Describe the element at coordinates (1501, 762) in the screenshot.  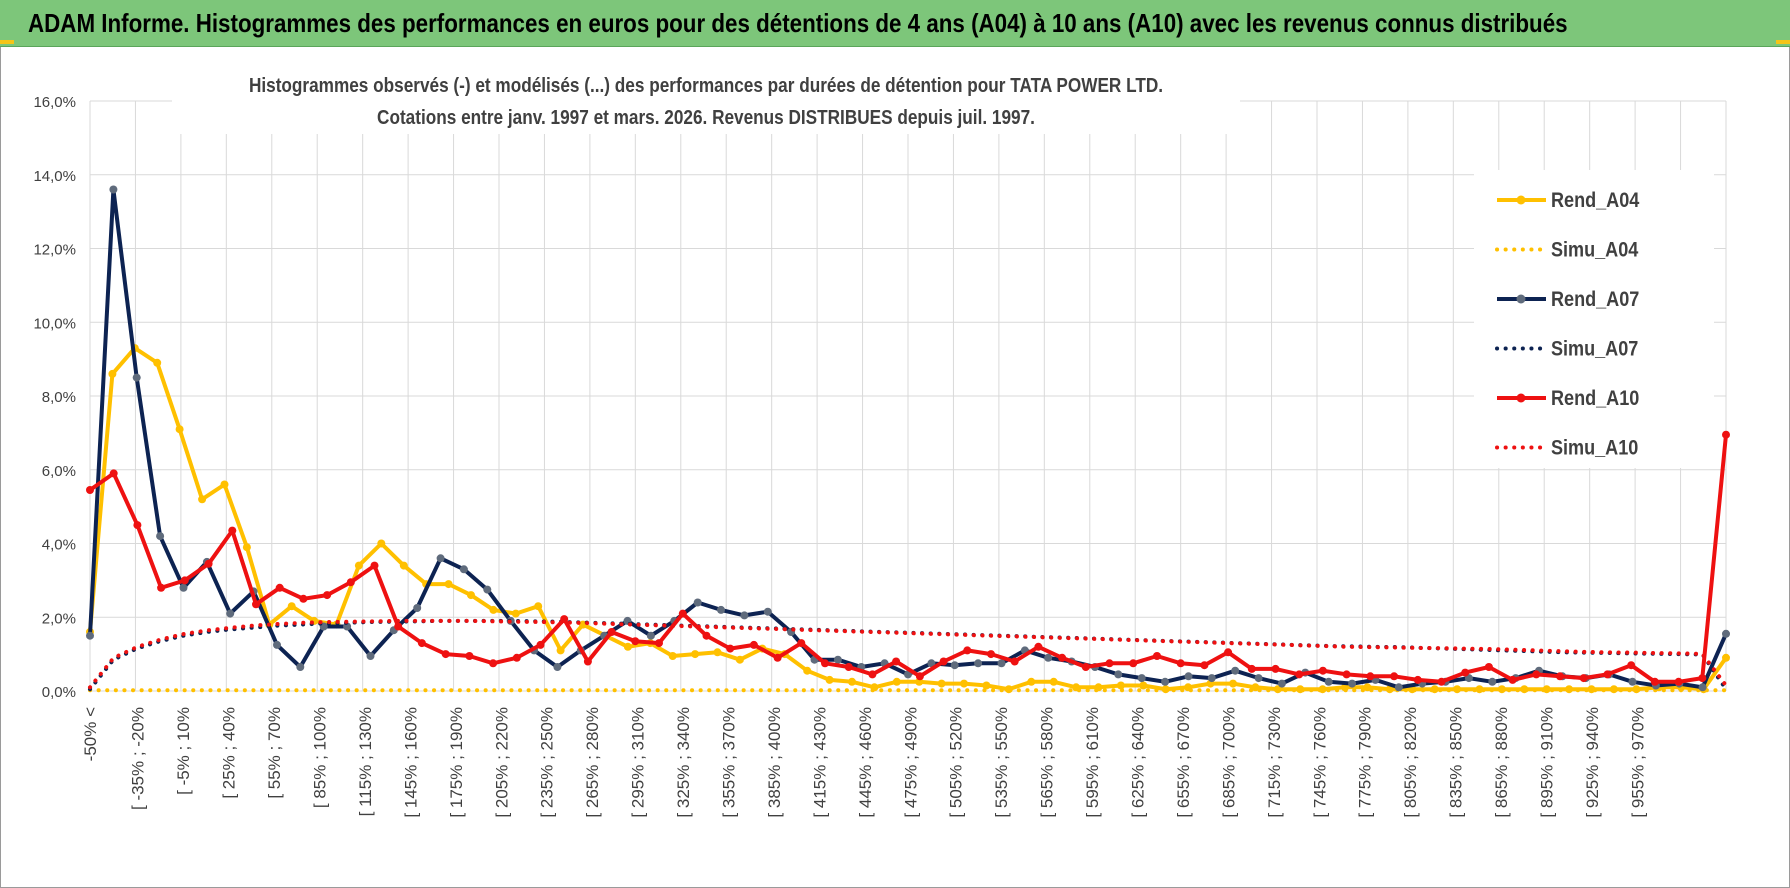
I see `x-tick-label: [ 865% ; 880%` at that location.